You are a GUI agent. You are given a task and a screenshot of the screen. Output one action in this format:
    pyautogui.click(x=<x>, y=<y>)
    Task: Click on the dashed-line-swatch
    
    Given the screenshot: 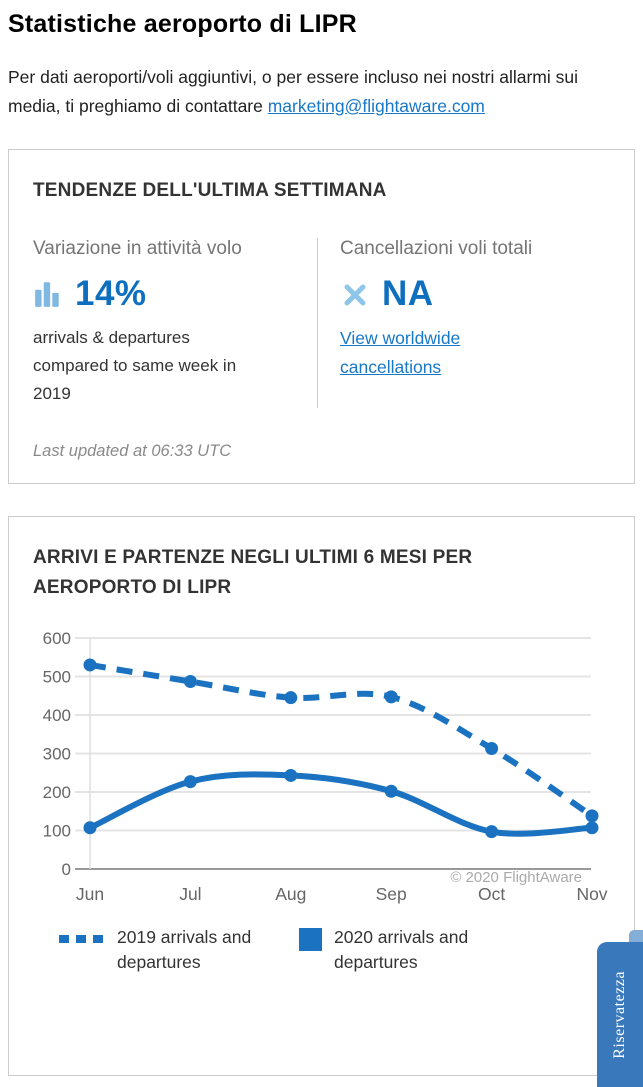 What is the action you would take?
    pyautogui.click(x=81, y=939)
    